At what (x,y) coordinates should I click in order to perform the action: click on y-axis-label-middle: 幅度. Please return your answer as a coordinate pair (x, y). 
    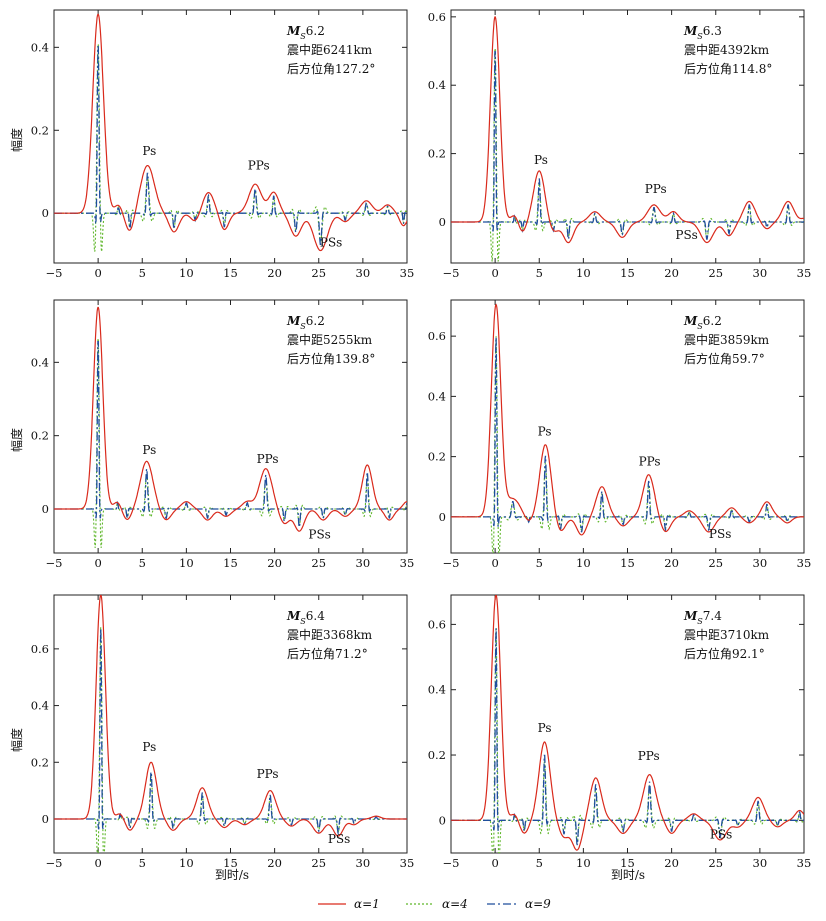
    Looking at the image, I should click on (16, 440).